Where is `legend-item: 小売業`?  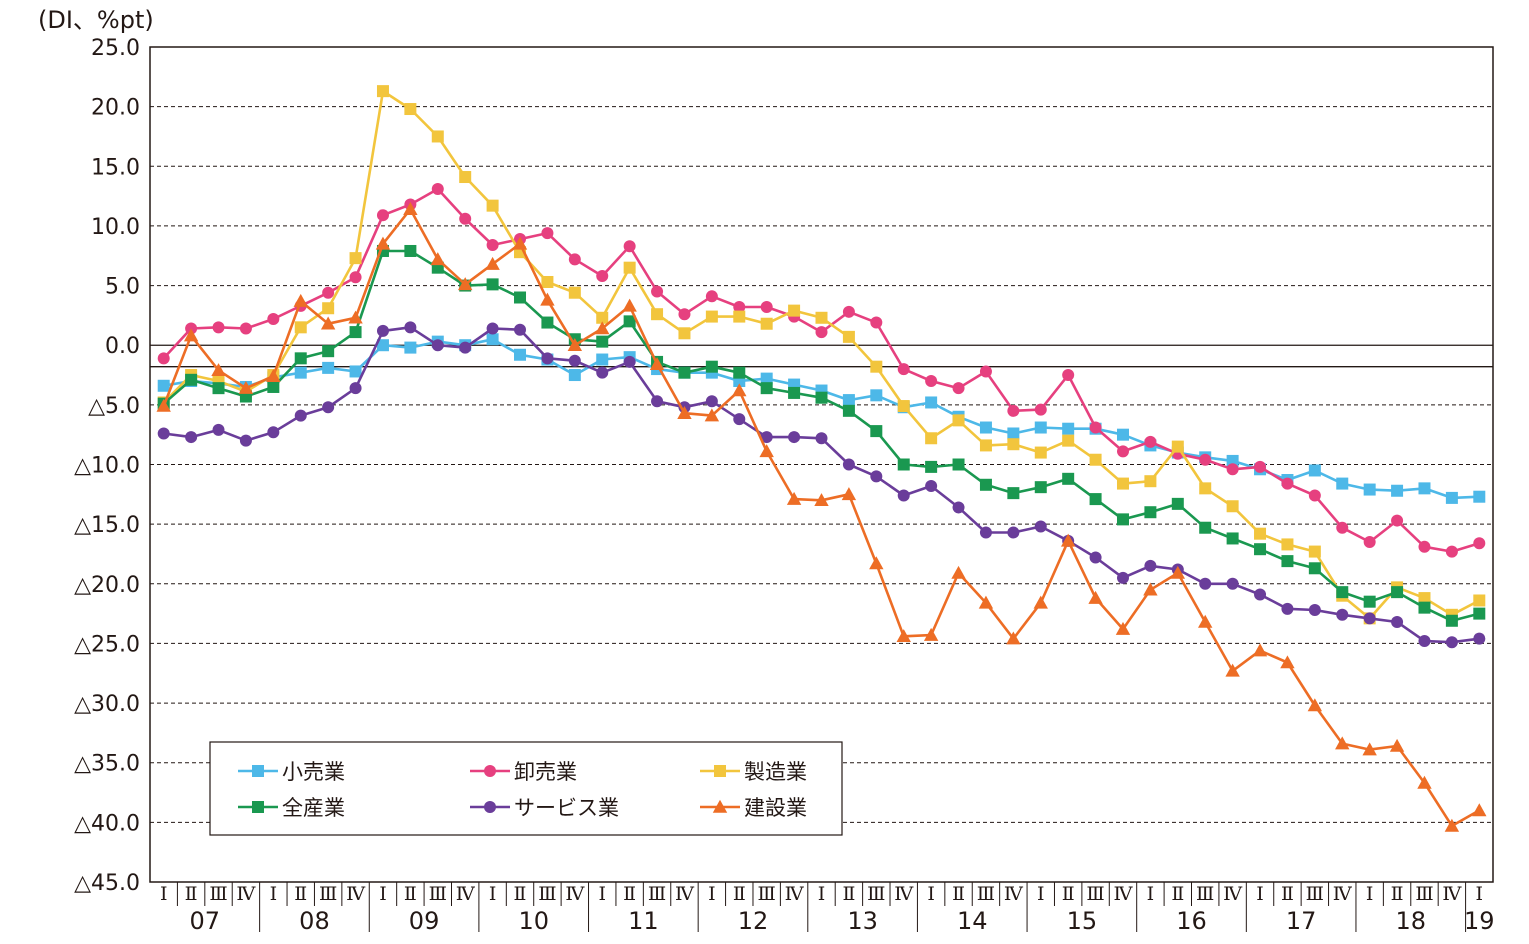
legend-item: 小売業 is located at coordinates (291, 772).